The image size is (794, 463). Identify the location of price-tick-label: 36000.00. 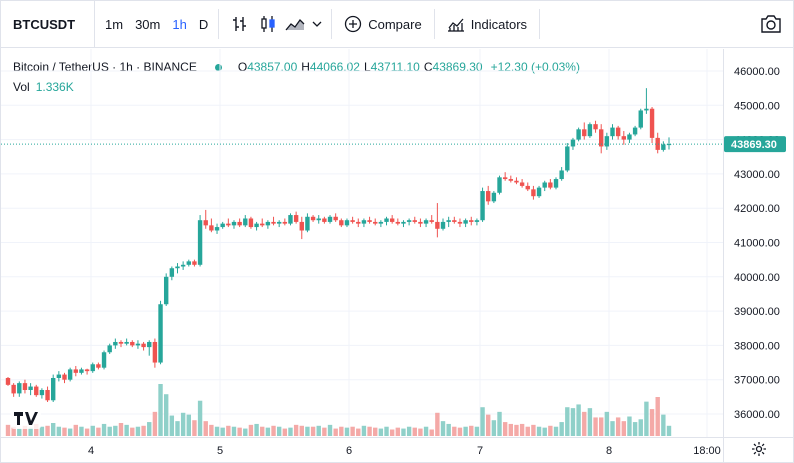
(757, 415).